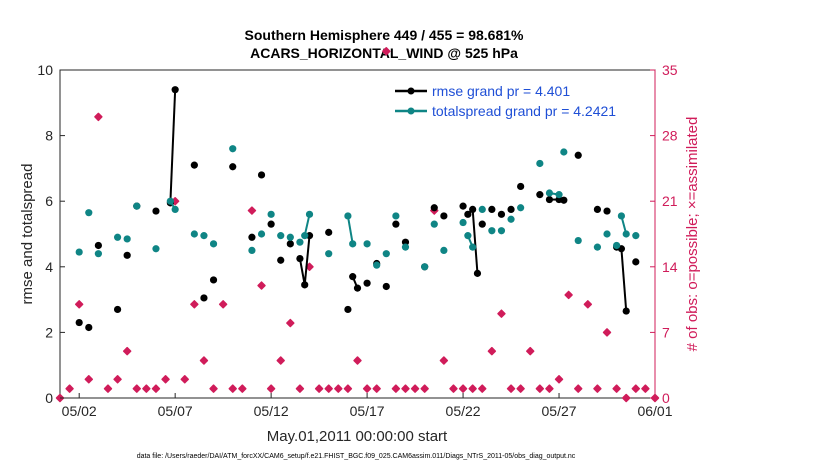 Image resolution: width=830 pixels, height=470 pixels. I want to click on y-tick-label-right: 0, so click(666, 398).